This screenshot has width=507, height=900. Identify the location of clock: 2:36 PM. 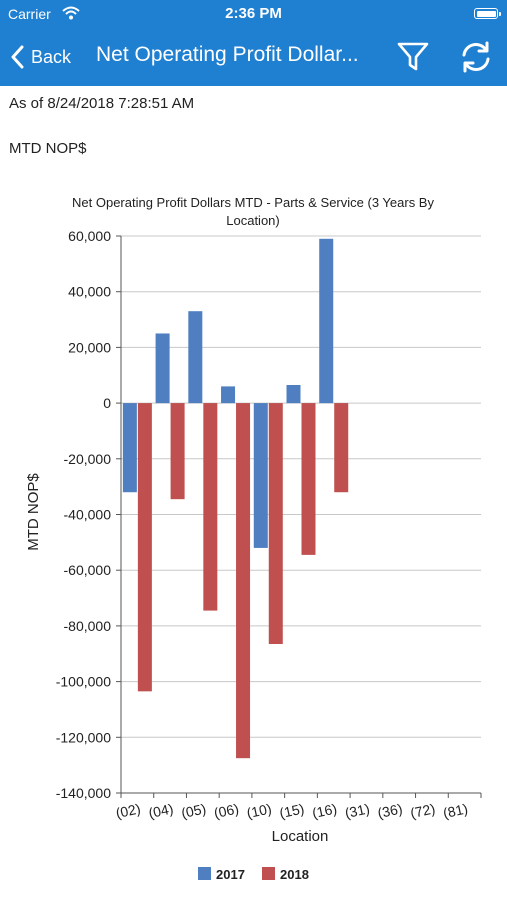
(253, 13).